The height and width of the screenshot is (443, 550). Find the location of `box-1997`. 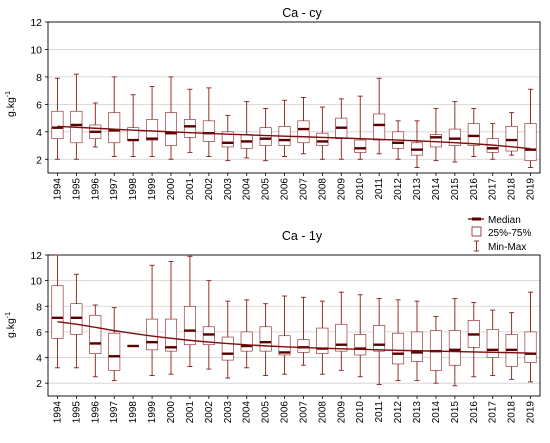

box-1997 is located at coordinates (114, 116).